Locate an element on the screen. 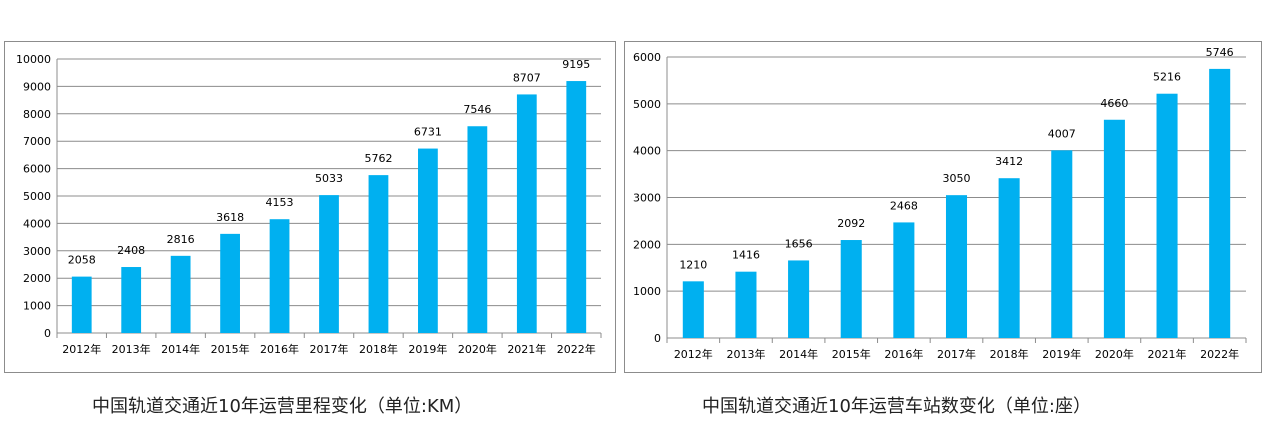  mileage-y-tick-label: 1000 is located at coordinates (37, 306).